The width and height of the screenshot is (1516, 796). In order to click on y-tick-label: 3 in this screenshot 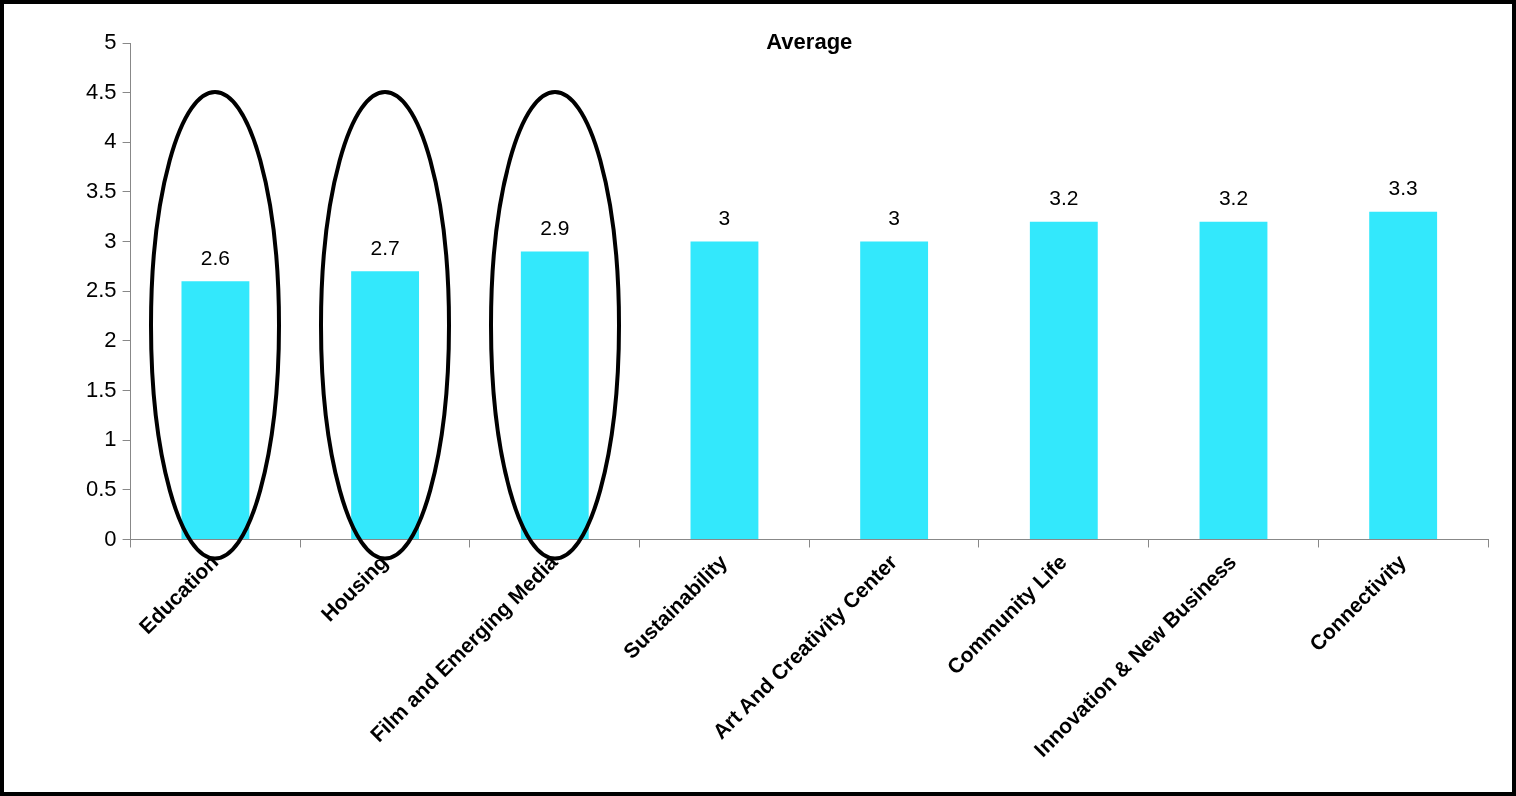, I will do `click(110, 240)`.